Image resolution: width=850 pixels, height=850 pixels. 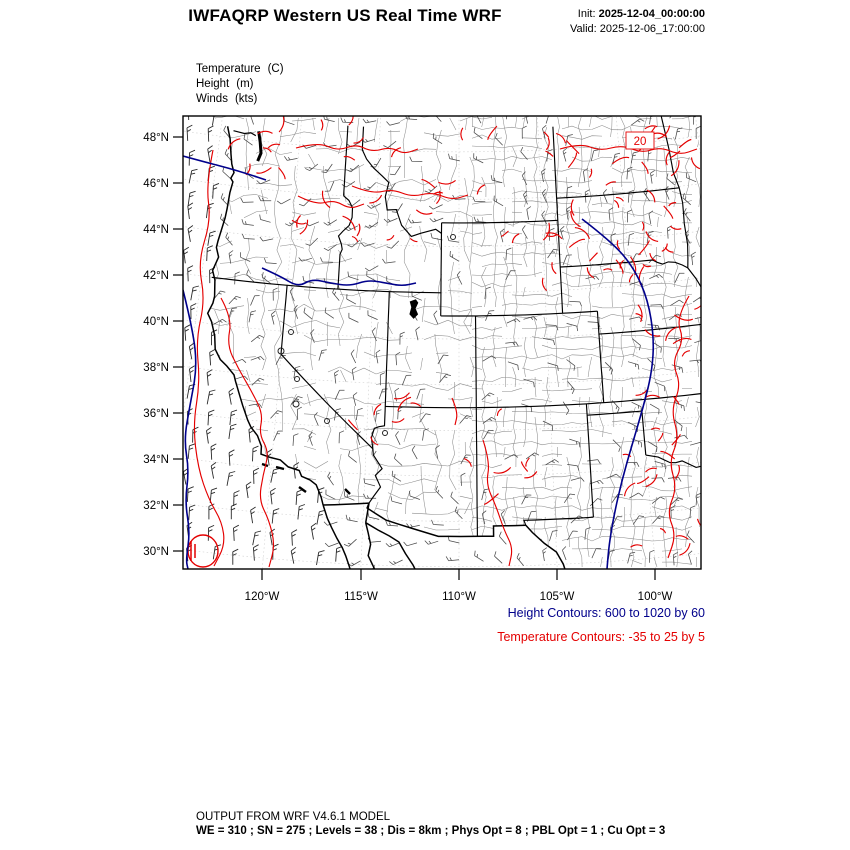 What do you see at coordinates (345, 15) in the screenshot?
I see `page-title: IWFAQRP Western US Real Time WRF` at bounding box center [345, 15].